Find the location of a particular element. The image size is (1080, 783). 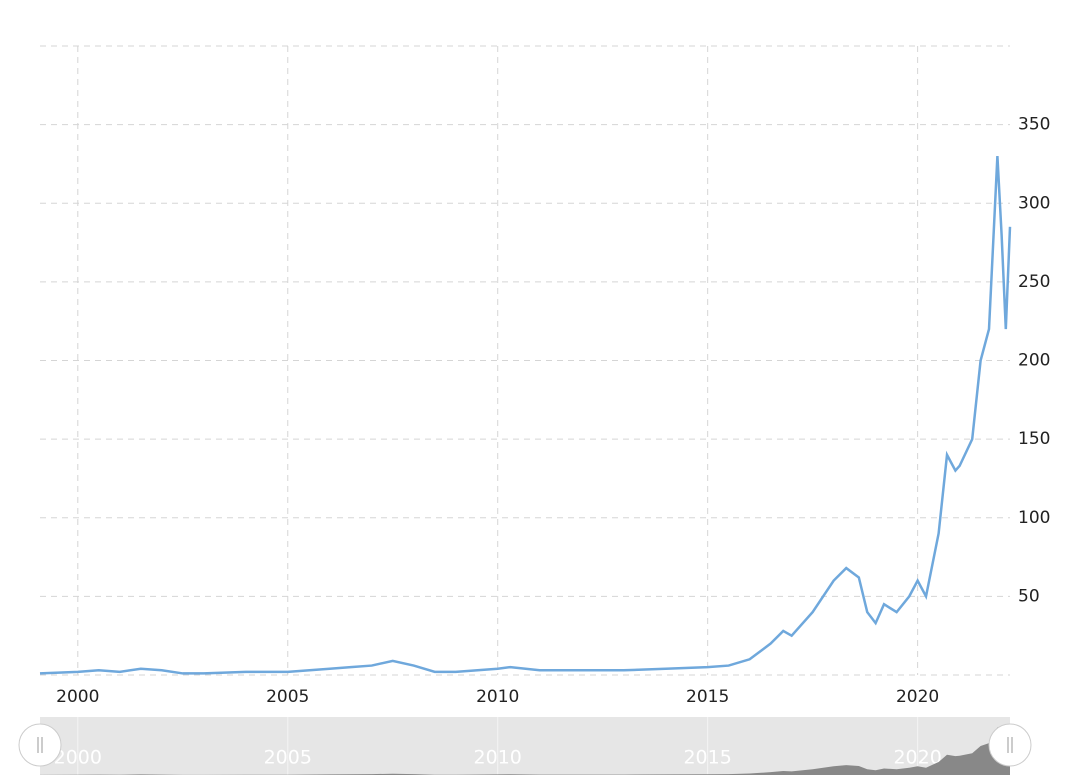

x-tick-label: 2010 is located at coordinates (497, 697).